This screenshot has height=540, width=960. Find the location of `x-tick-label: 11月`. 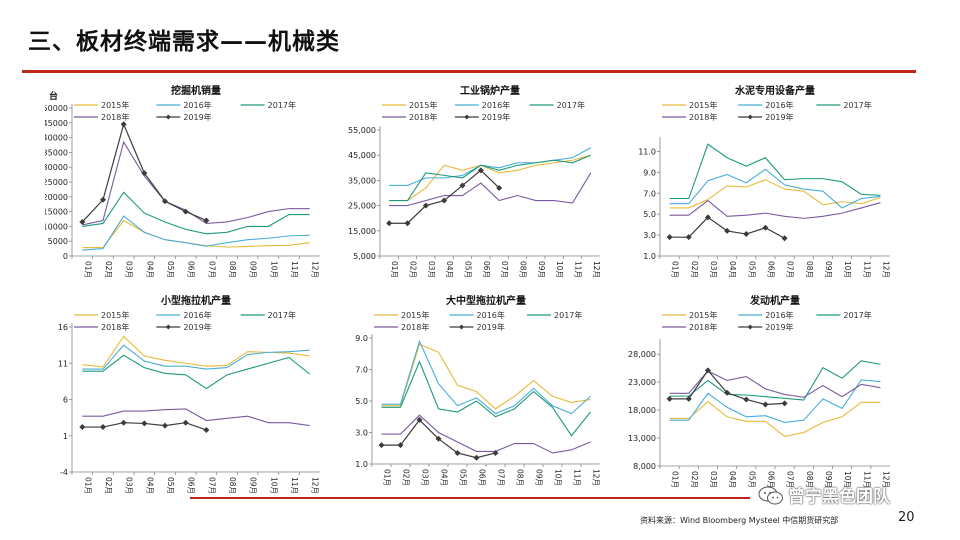

x-tick-label: 11月 is located at coordinates (294, 269).